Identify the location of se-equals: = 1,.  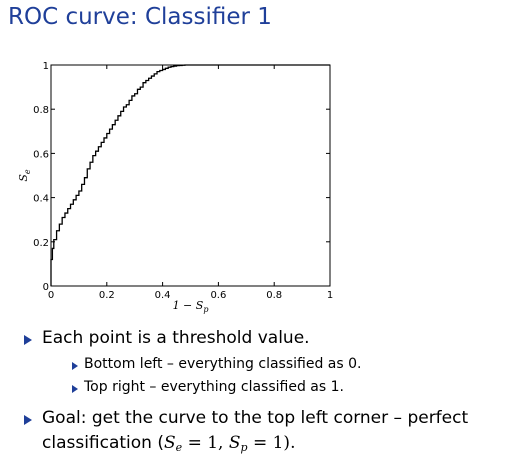
(205, 443).